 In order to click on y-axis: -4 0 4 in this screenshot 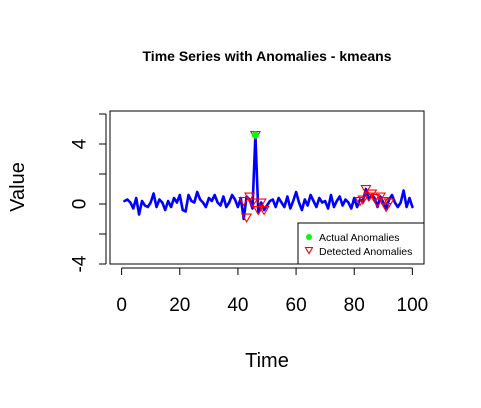, I will do `click(88, 192)`.